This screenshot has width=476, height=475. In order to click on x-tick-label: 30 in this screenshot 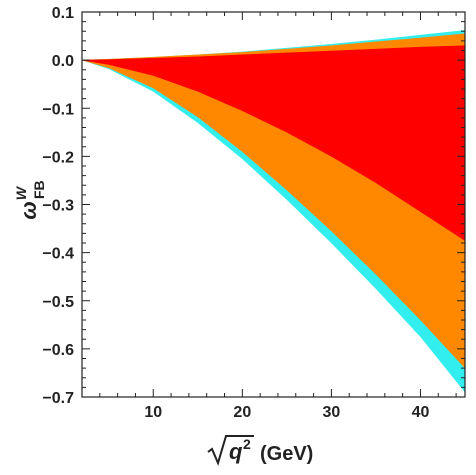, I will do `click(331, 412)`.